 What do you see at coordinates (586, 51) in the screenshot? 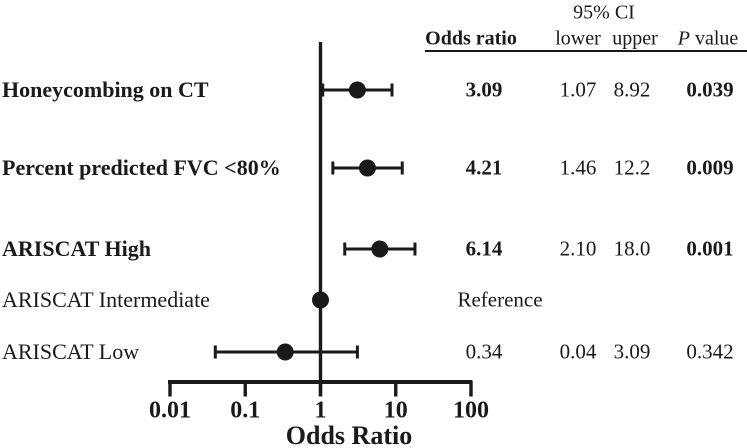
I see `table-header-rule` at bounding box center [586, 51].